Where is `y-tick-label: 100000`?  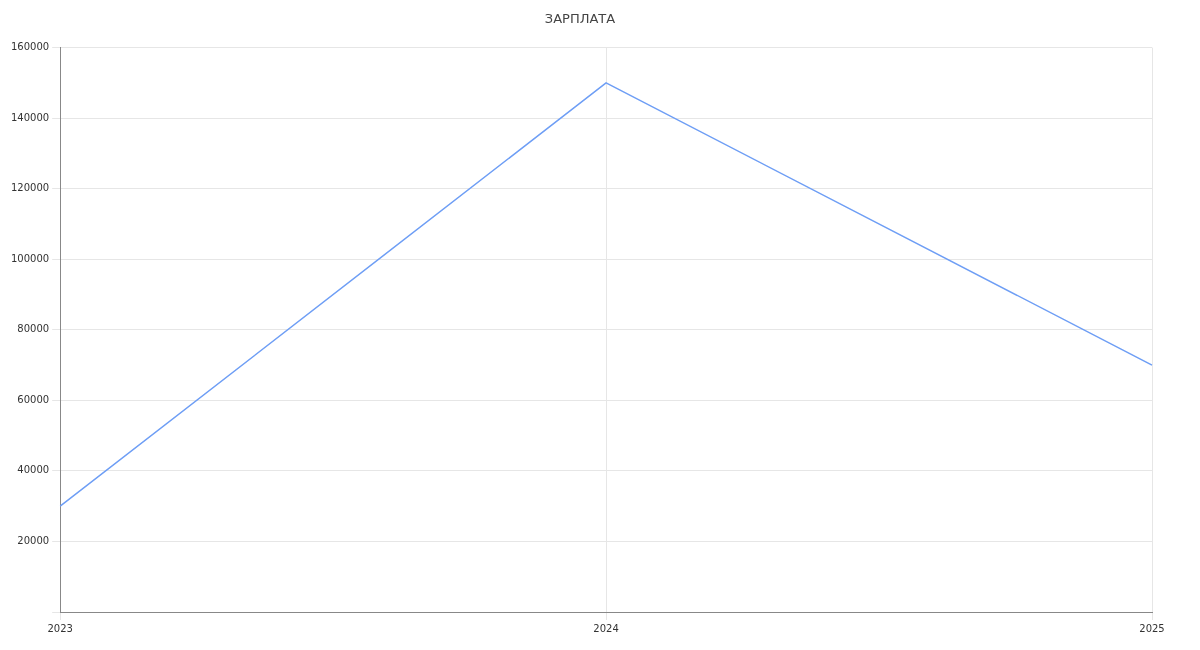 y-tick-label: 100000 is located at coordinates (30, 258).